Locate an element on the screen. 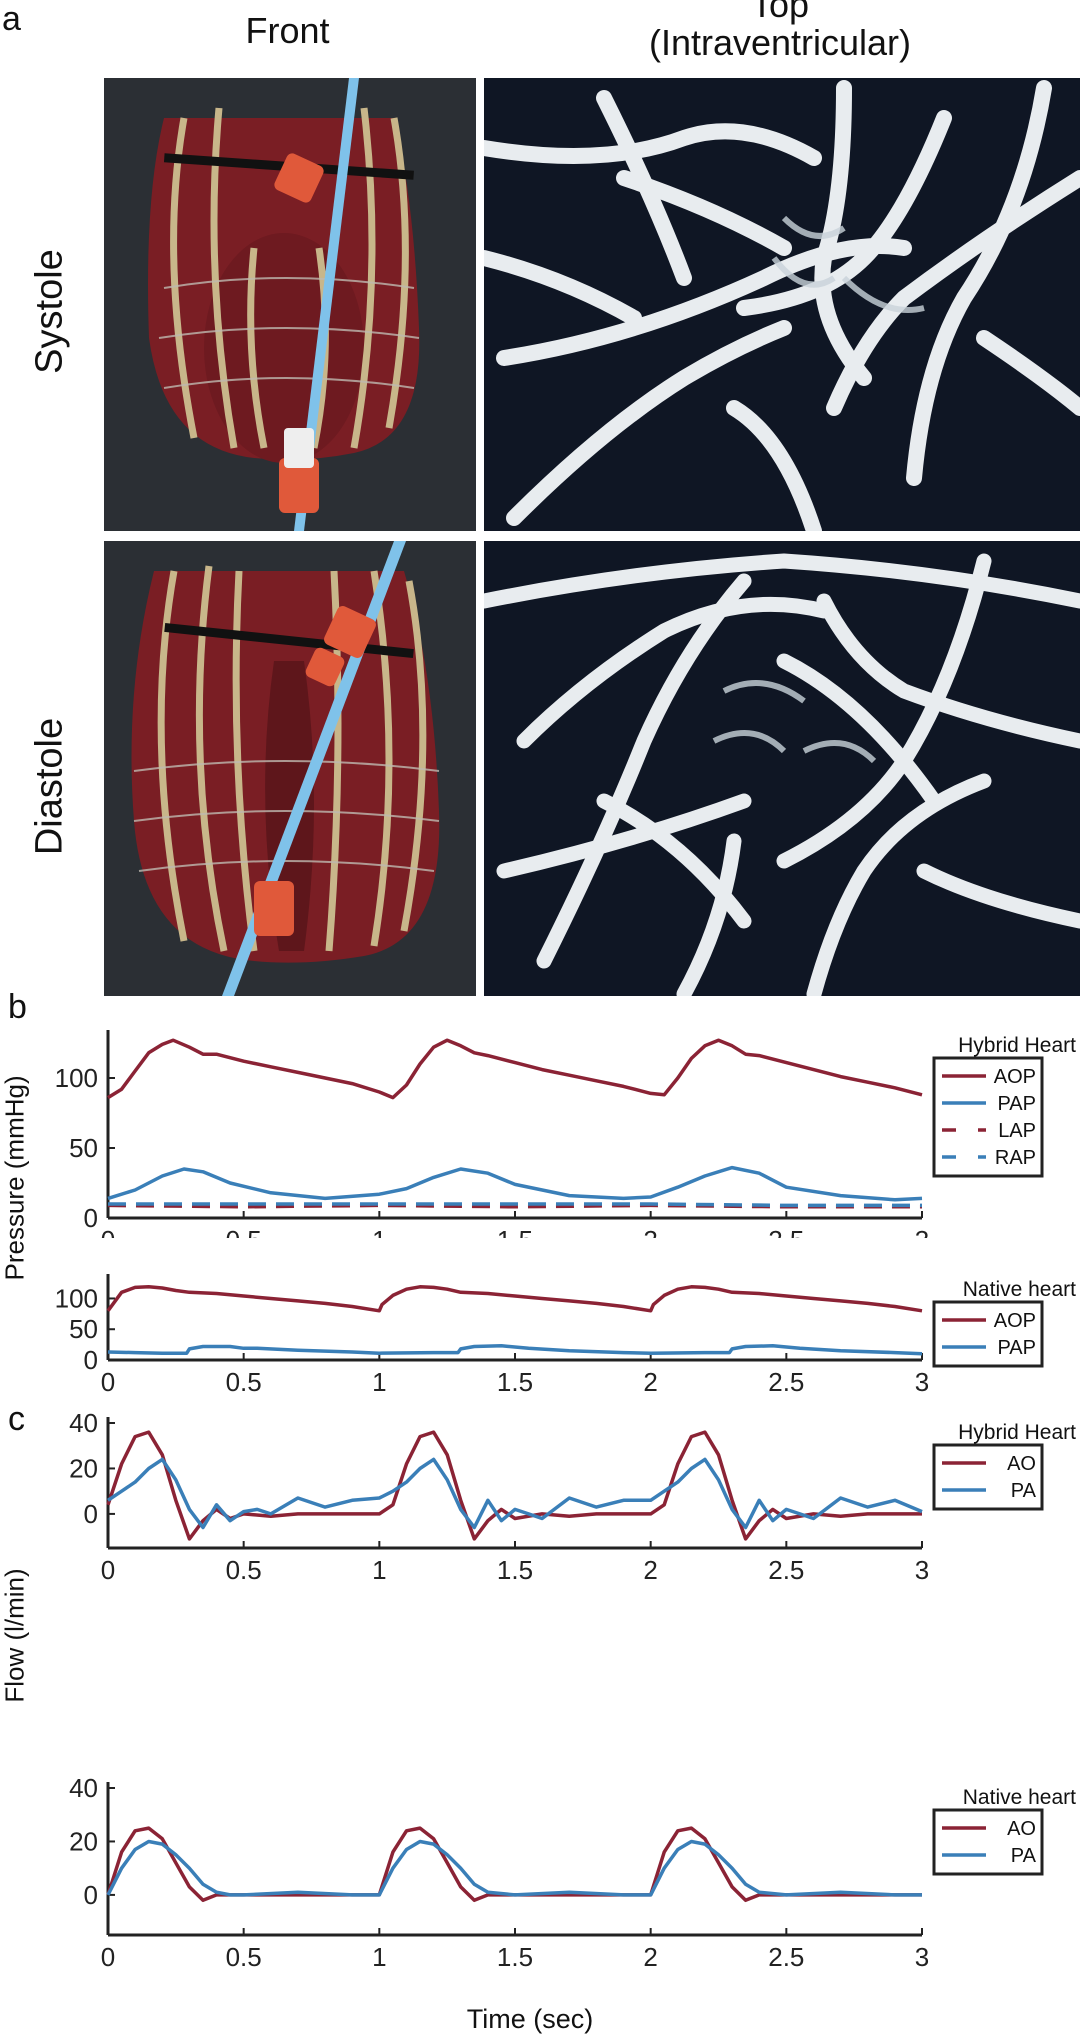  intraventricular-systole-illustration is located at coordinates (782, 304).